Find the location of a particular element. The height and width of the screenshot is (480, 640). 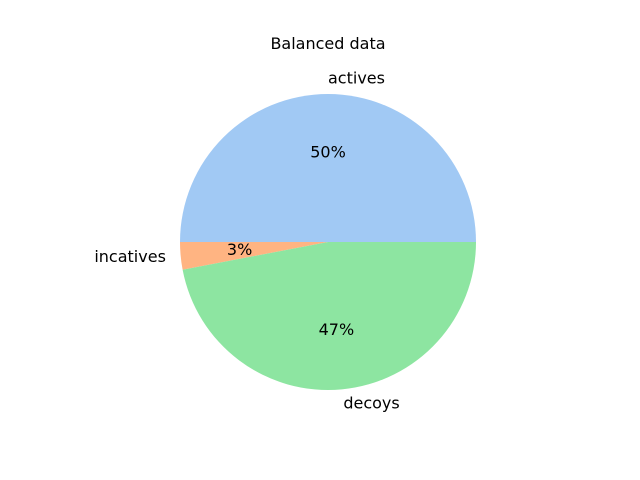

chart-title: Balanced data is located at coordinates (327, 43).